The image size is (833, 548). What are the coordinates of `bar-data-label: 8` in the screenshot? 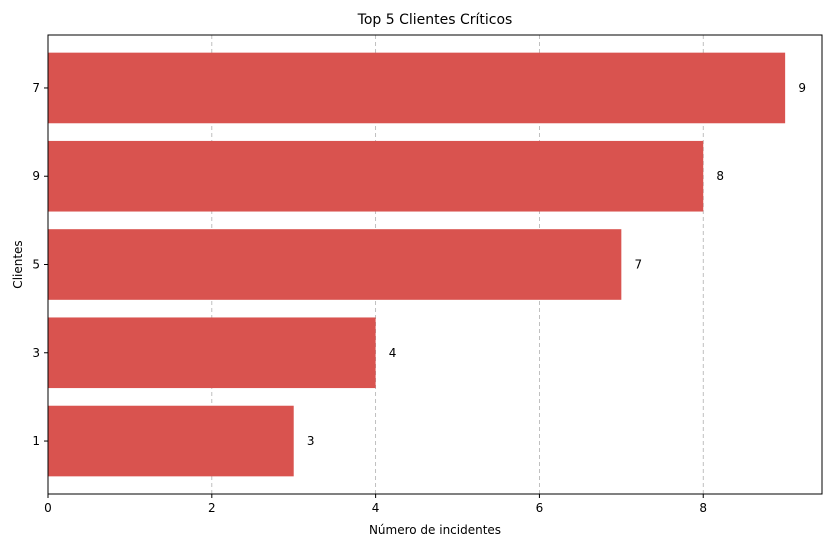 It's located at (720, 176).